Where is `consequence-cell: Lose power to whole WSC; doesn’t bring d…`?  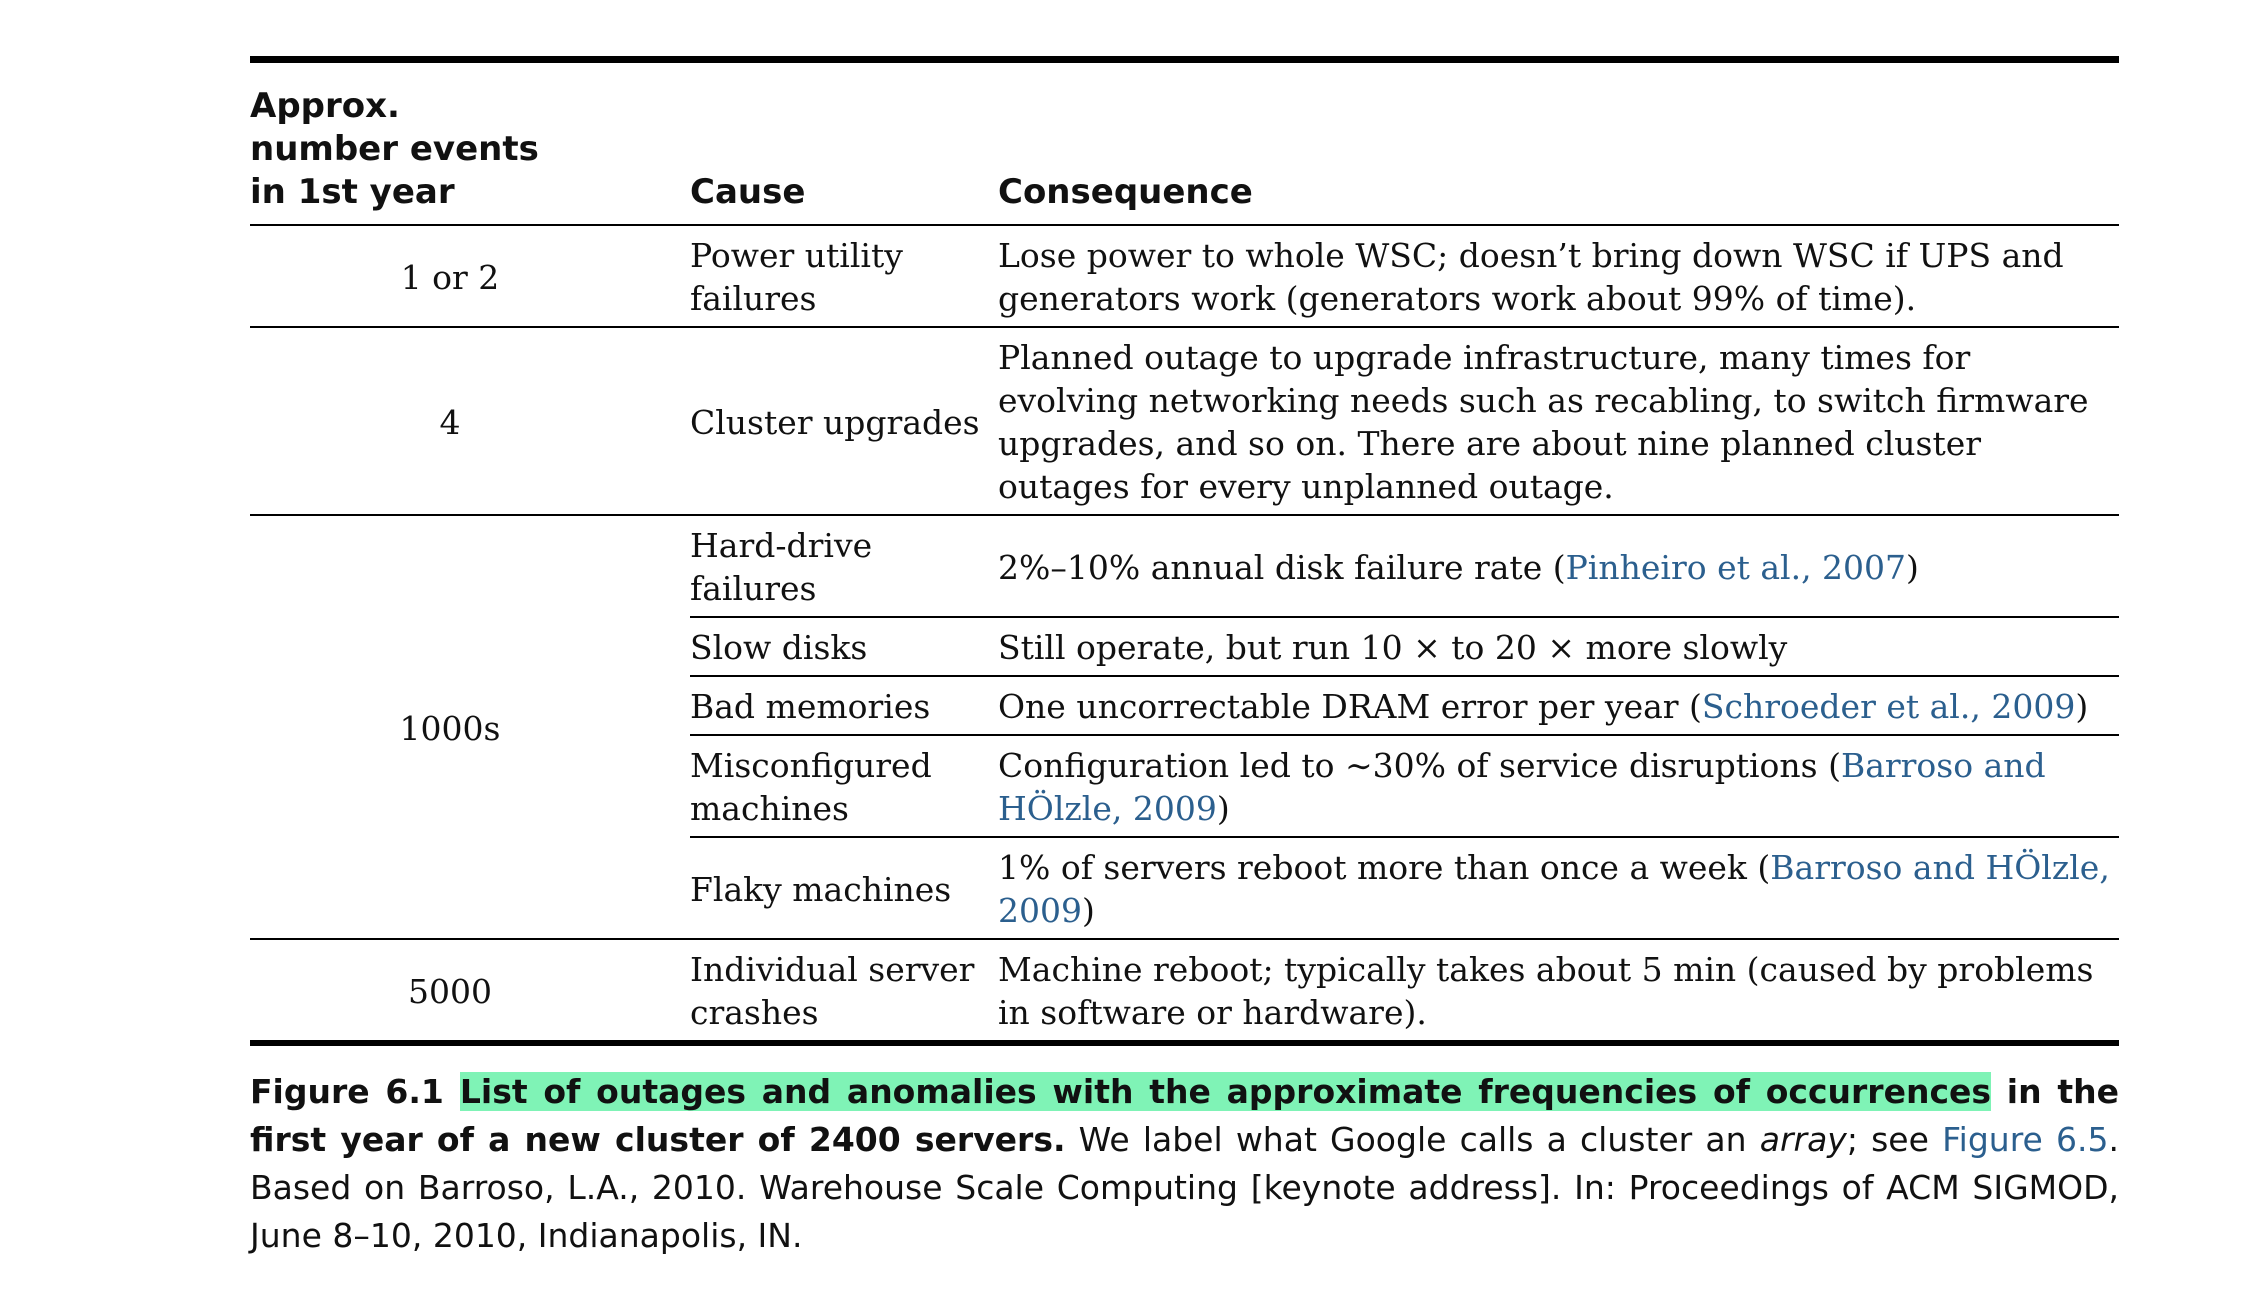
consequence-cell: Lose power to whole WSC; doesn’t bring d… is located at coordinates (1558, 276).